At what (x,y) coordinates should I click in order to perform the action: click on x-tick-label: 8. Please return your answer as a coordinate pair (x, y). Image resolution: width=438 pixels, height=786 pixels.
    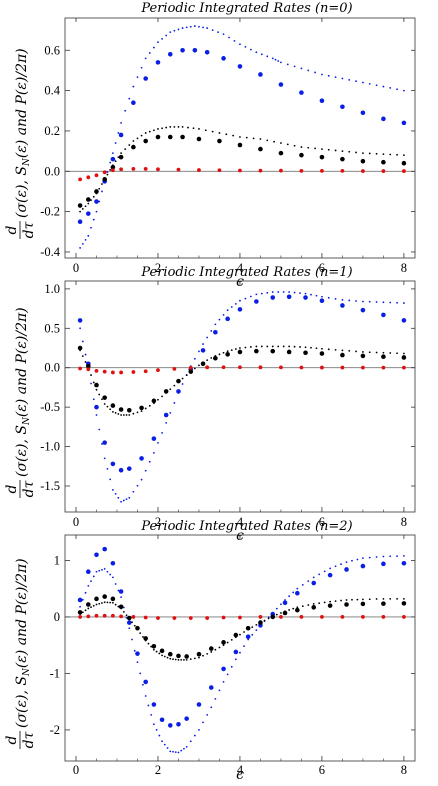
    Looking at the image, I should click on (404, 522).